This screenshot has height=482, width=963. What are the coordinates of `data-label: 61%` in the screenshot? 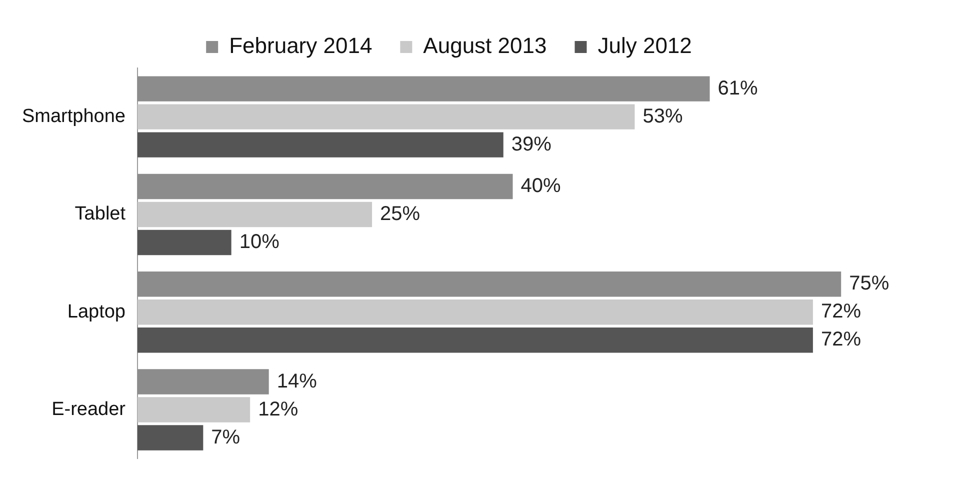 It's located at (738, 88).